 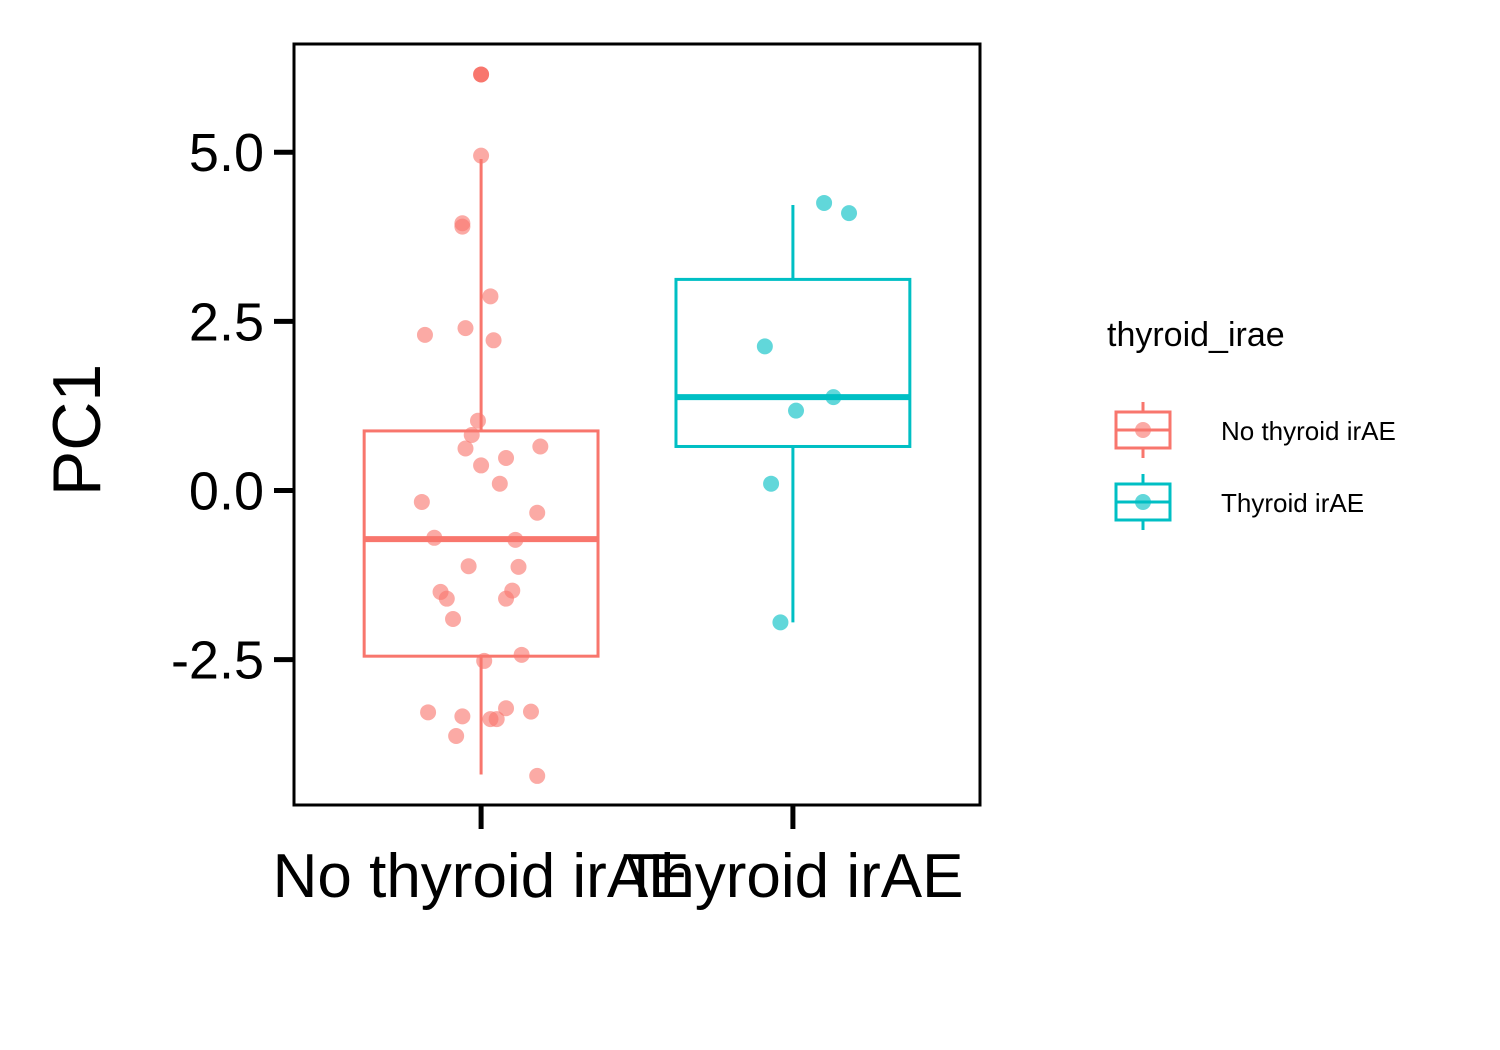 What do you see at coordinates (793, 362) in the screenshot?
I see `box` at bounding box center [793, 362].